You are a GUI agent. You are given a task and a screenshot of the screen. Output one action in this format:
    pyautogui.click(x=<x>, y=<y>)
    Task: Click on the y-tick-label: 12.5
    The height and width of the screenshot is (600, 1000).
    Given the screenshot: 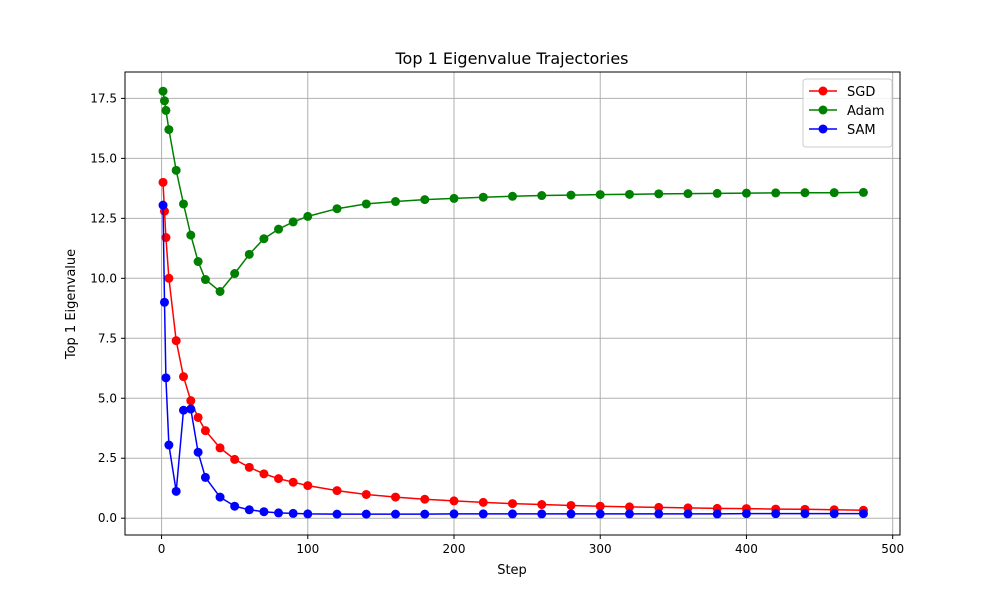 What is the action you would take?
    pyautogui.click(x=103, y=218)
    